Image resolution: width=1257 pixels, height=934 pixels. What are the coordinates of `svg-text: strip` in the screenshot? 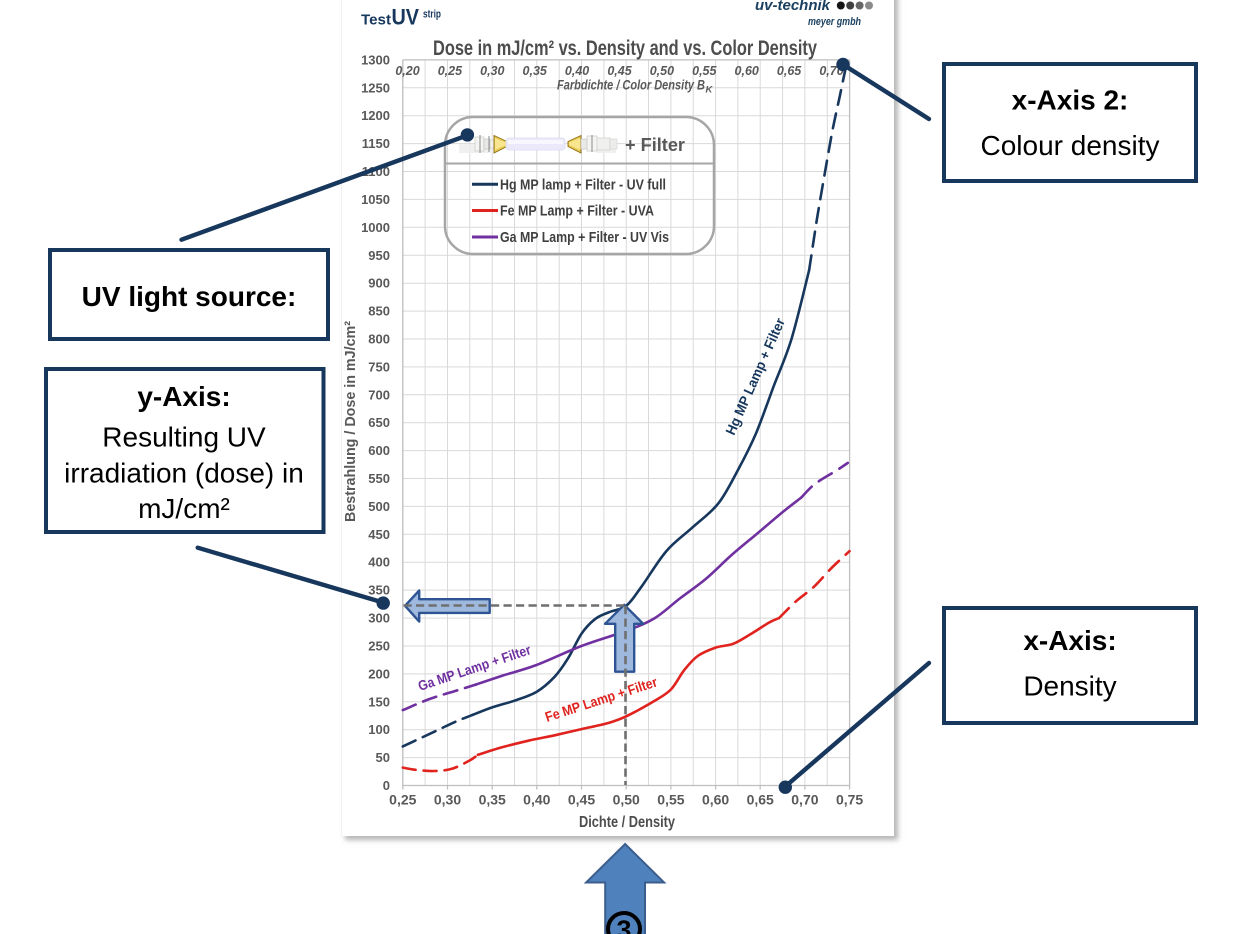 It's located at (432, 15).